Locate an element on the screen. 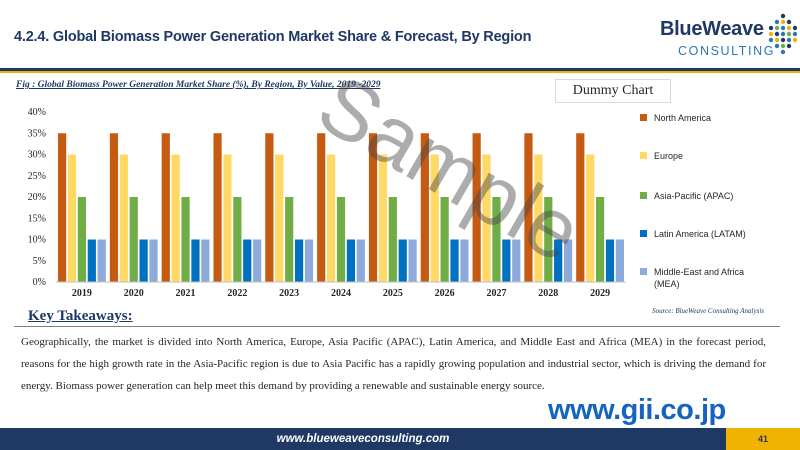 The image size is (800, 450). y-axis: 0% 5% 10% 15% 20% 25% 30% 35% 40% is located at coordinates (37, 197).